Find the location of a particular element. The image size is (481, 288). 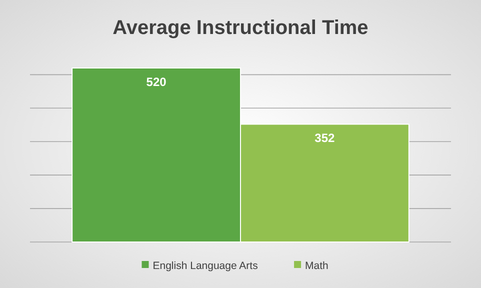

data-label: 352 is located at coordinates (325, 138).